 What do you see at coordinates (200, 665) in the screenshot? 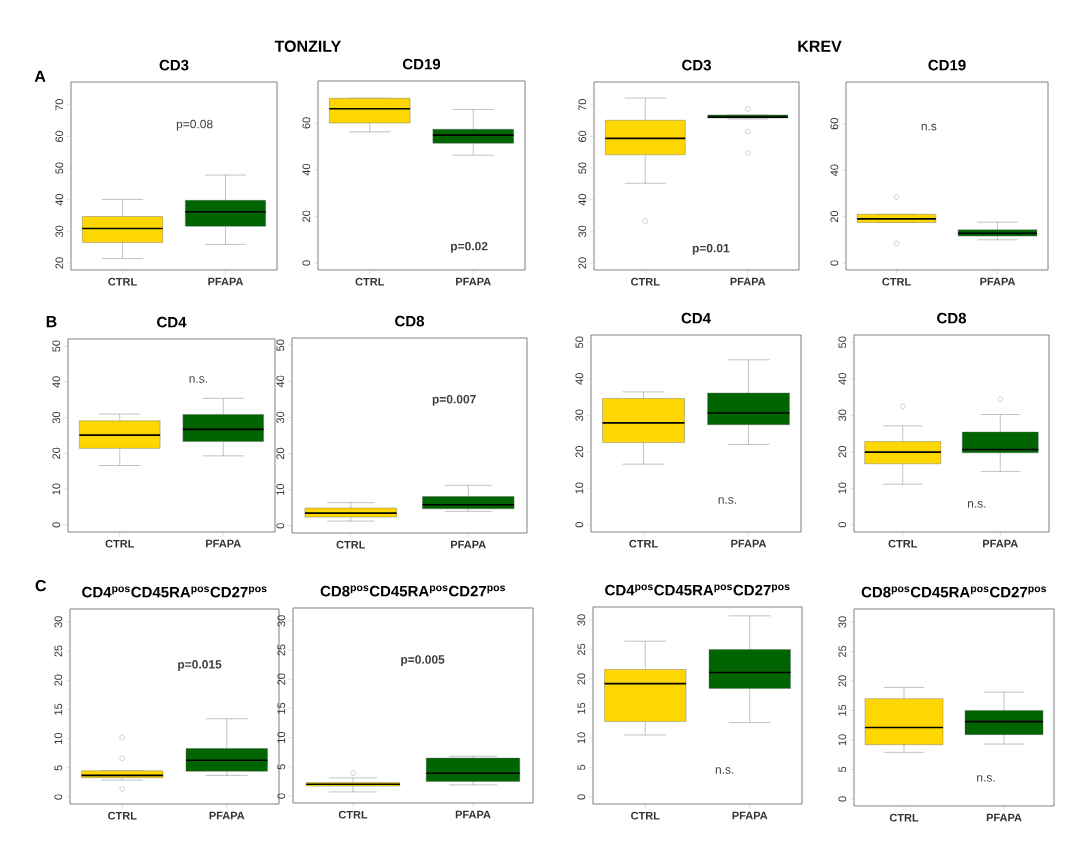
I see `annotation: p=0.015` at bounding box center [200, 665].